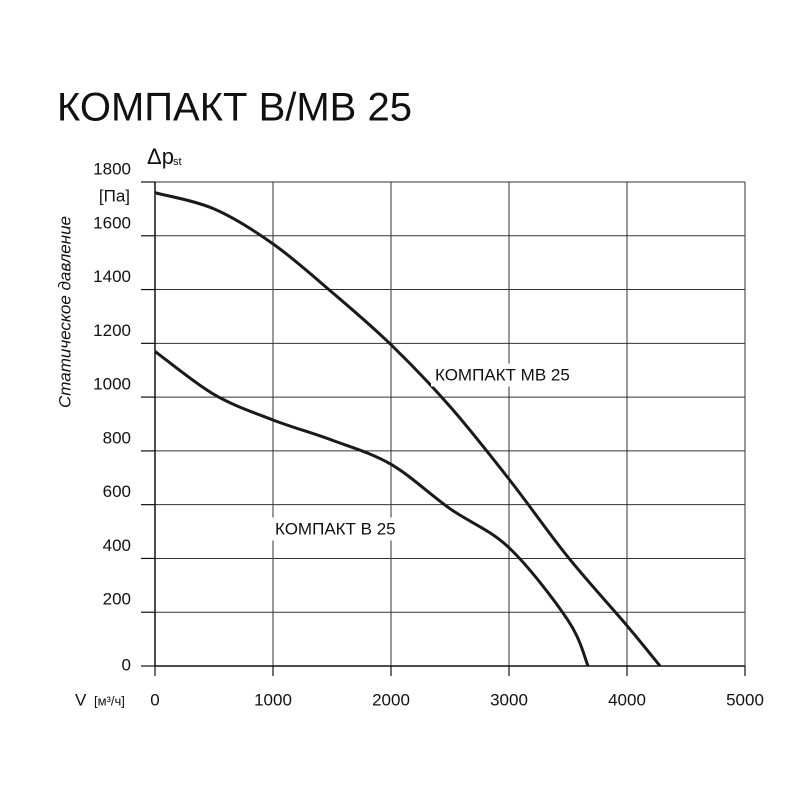 Image resolution: width=800 pixels, height=805 pixels. I want to click on y-tick-label: 0, so click(126, 664).